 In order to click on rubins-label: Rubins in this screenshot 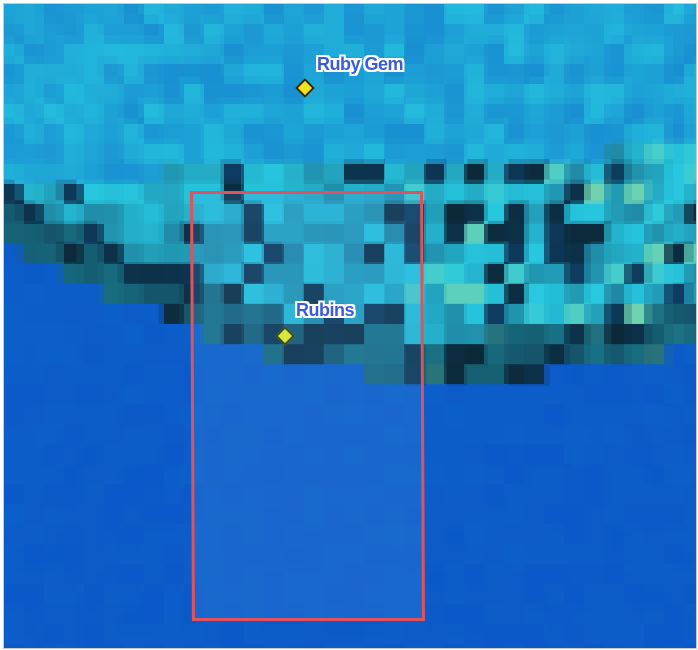, I will do `click(325, 310)`.